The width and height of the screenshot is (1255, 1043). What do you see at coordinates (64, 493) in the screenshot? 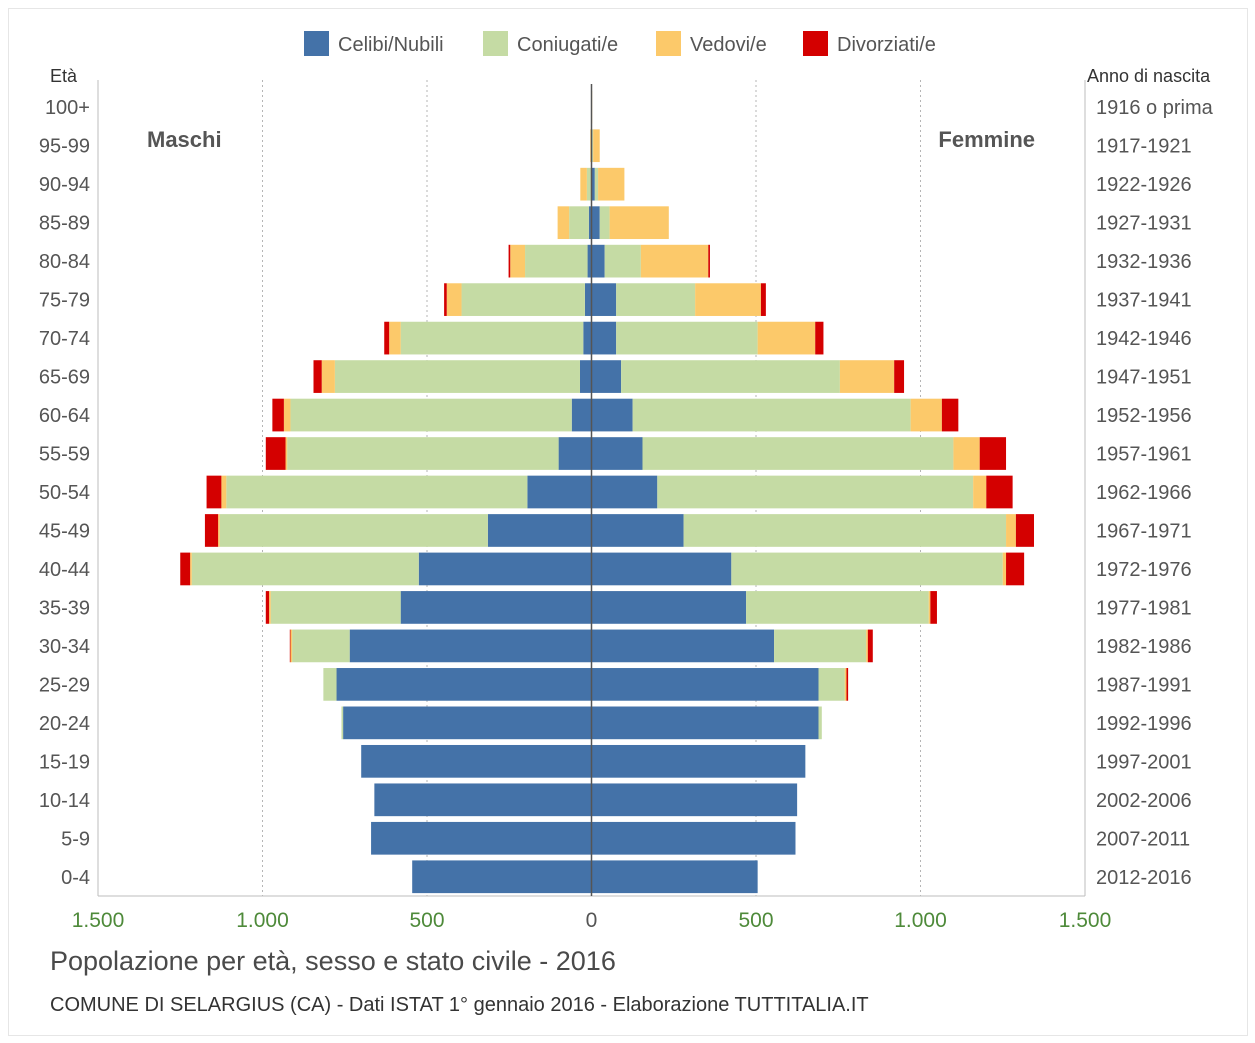
I see `age-label-10: 50-54` at bounding box center [64, 493].